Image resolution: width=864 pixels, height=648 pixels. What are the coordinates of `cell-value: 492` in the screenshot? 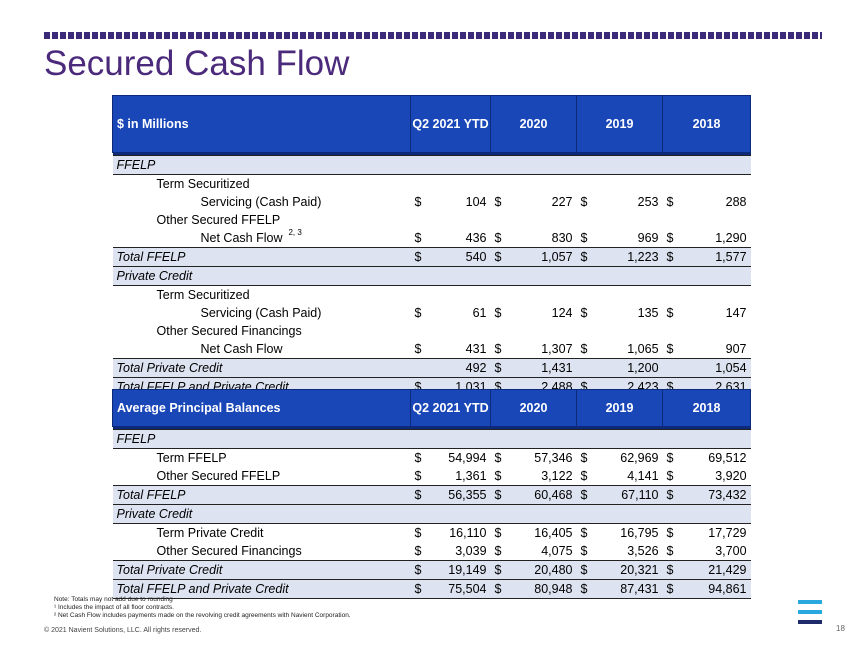 It's located at (459, 368).